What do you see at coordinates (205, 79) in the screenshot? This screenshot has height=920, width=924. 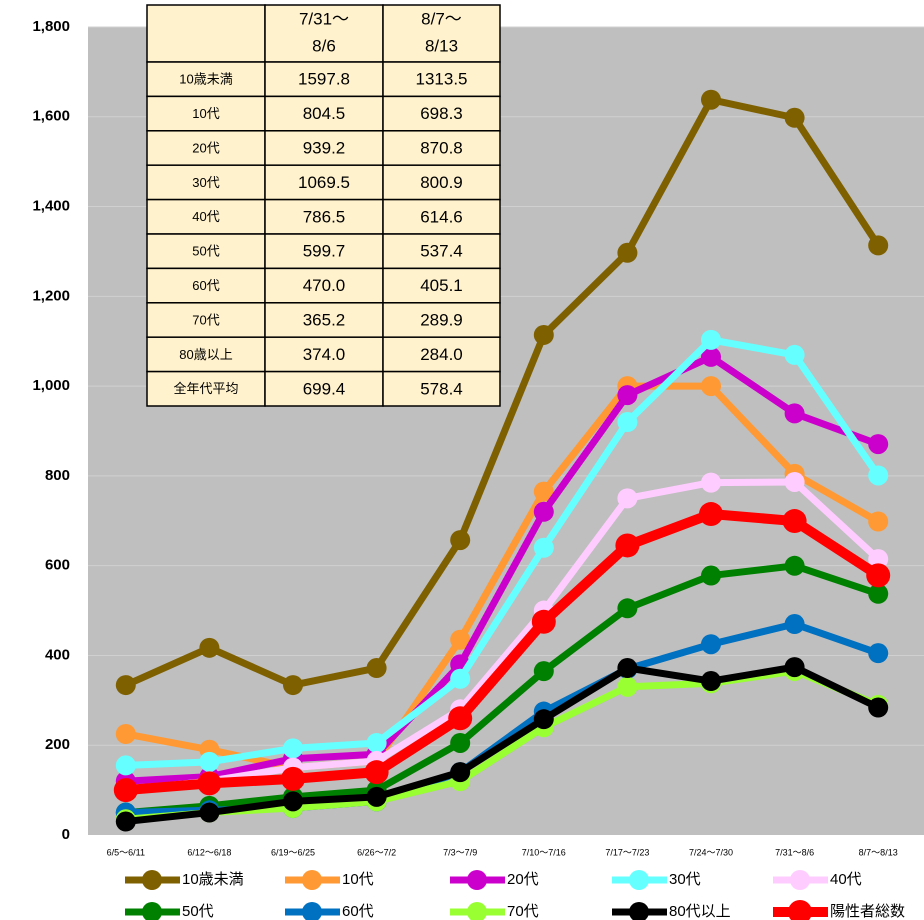 I see `table-row-label: 10歳未満` at bounding box center [205, 79].